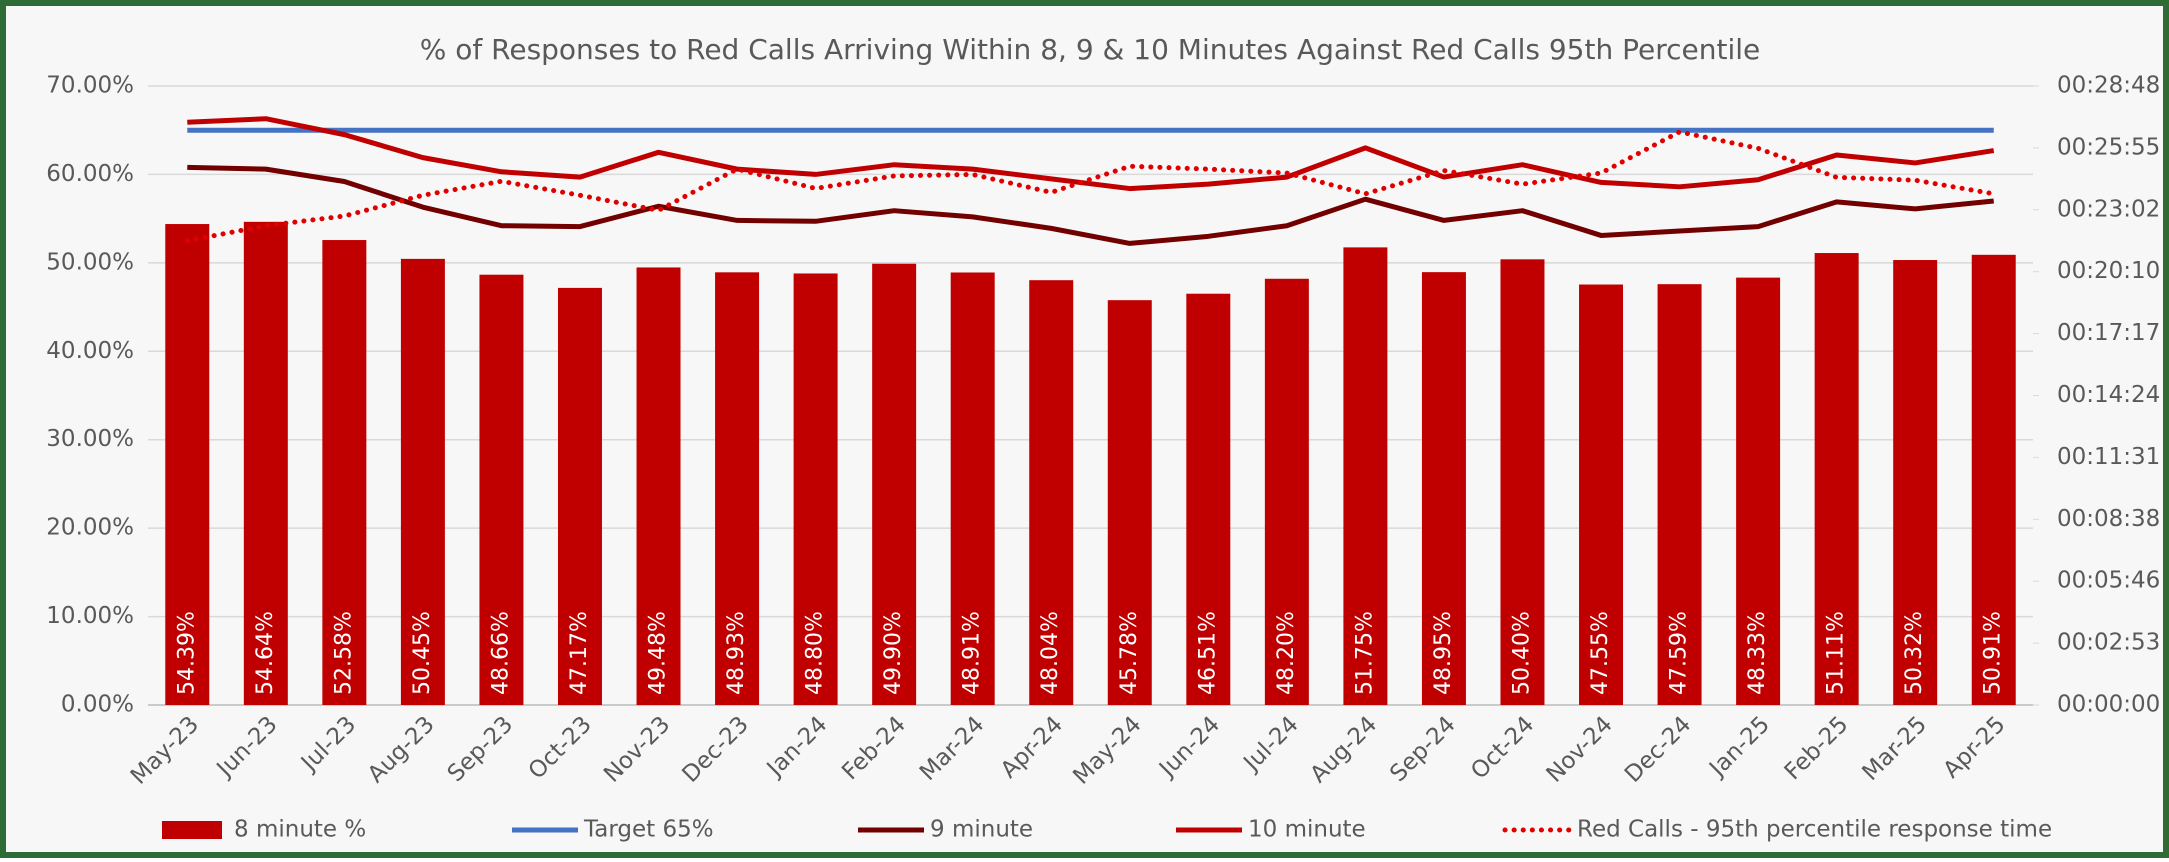 The width and height of the screenshot is (2169, 862). Describe the element at coordinates (1129, 653) in the screenshot. I see `bar-value-label: 45.78%` at that location.